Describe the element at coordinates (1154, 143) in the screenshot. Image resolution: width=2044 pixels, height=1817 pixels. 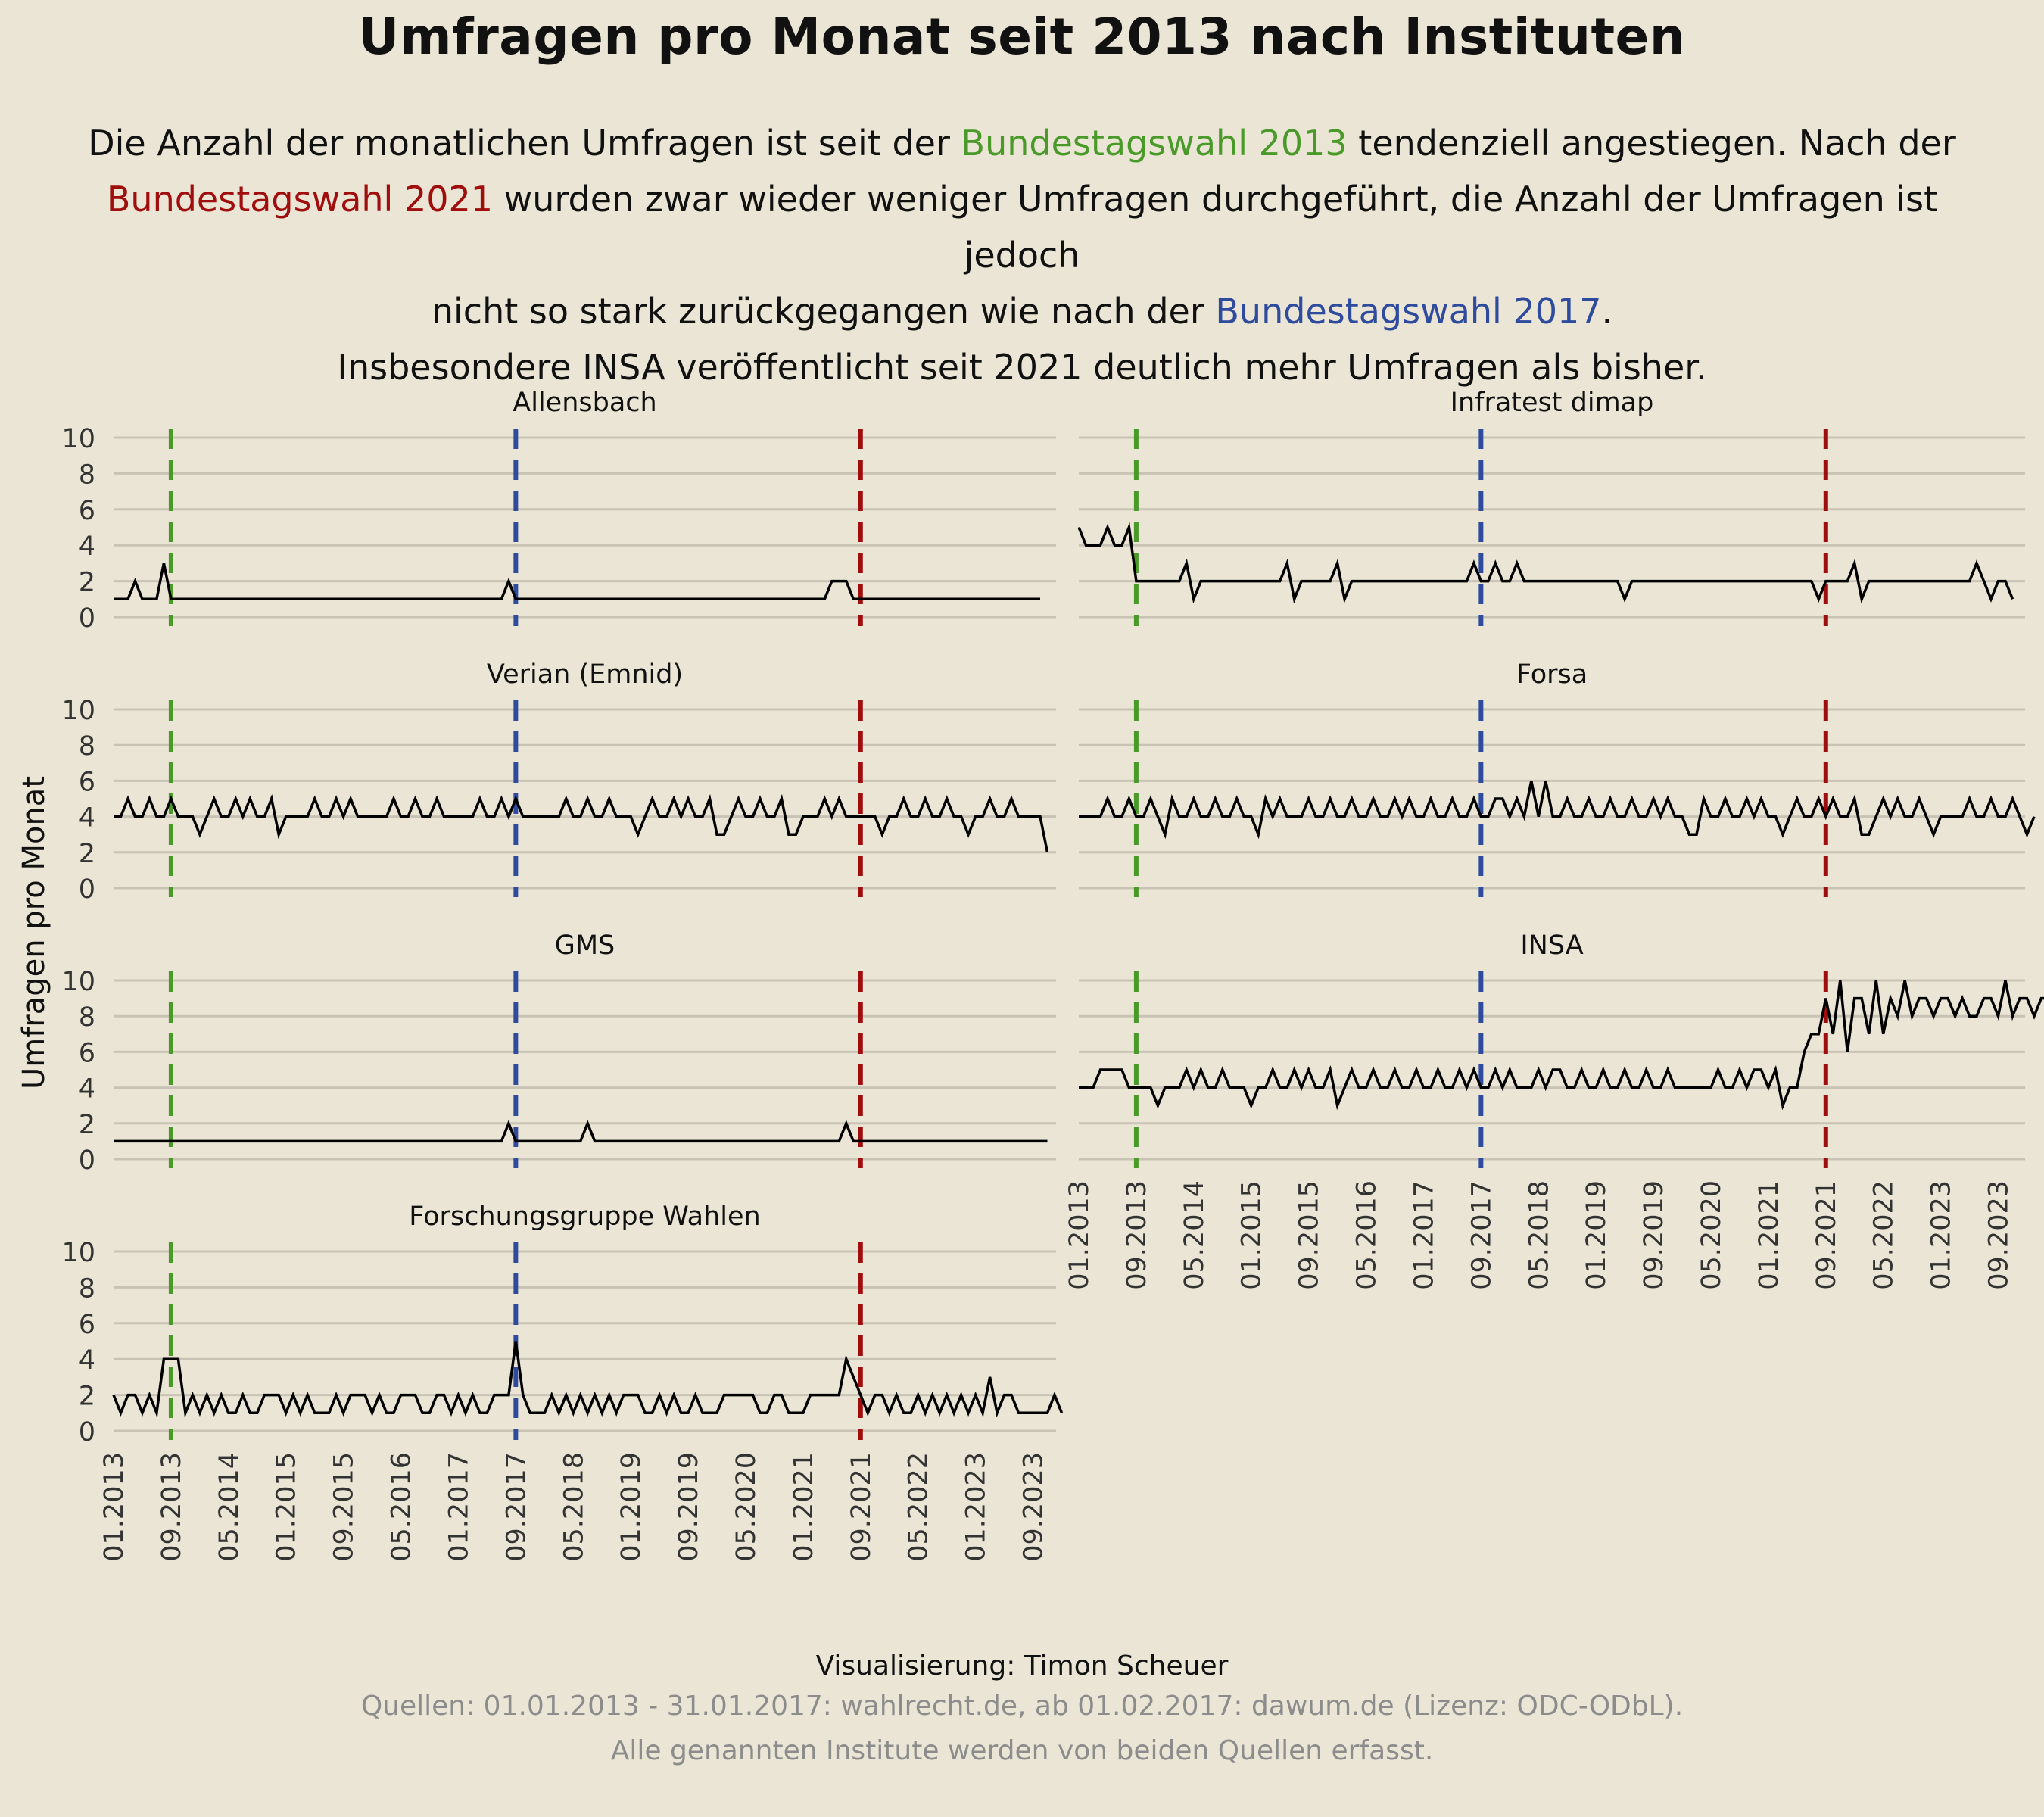
I see `subtitle-highlight-2013: Bundestagswahl 2013` at that location.